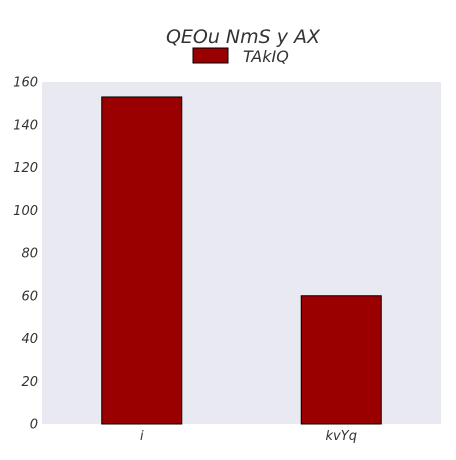 The image size is (456, 460). What do you see at coordinates (341, 436) in the screenshot?
I see `x-tick-label: kvYq` at bounding box center [341, 436].